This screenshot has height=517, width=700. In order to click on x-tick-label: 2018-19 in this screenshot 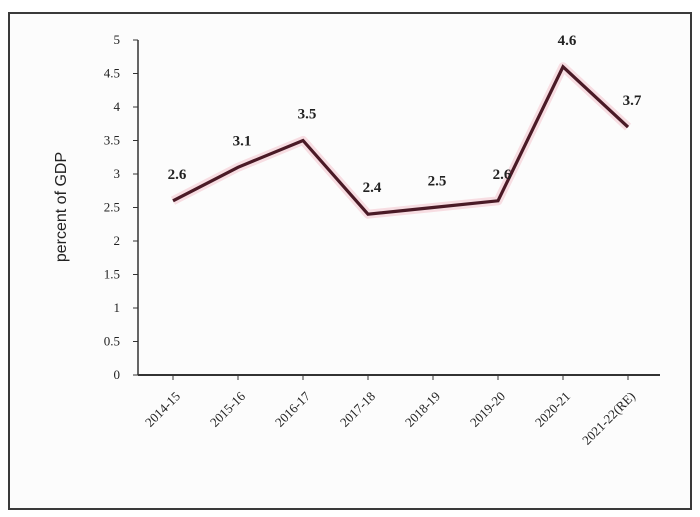, I will do `click(422, 409)`.